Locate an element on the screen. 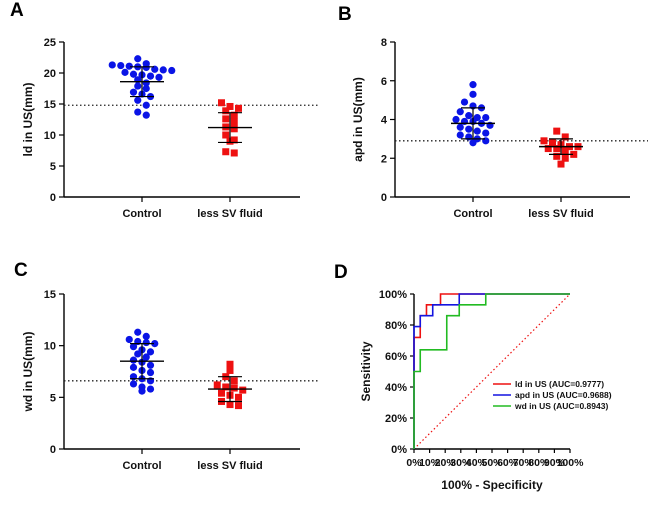 The height and width of the screenshot is (512, 669). panel-b-y-tick-label: 8 is located at coordinates (384, 43).